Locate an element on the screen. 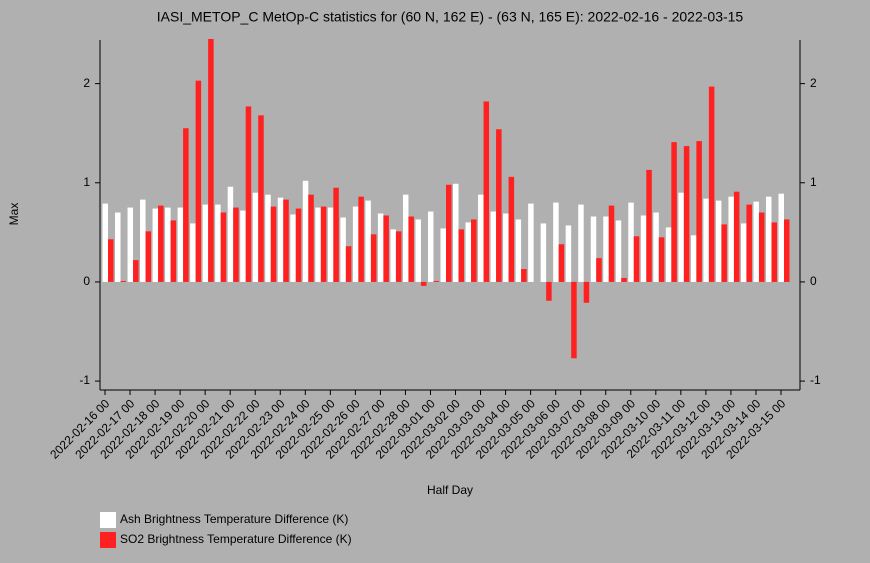 The width and height of the screenshot is (870, 563). x-axis-label: Half Day is located at coordinates (450, 490).